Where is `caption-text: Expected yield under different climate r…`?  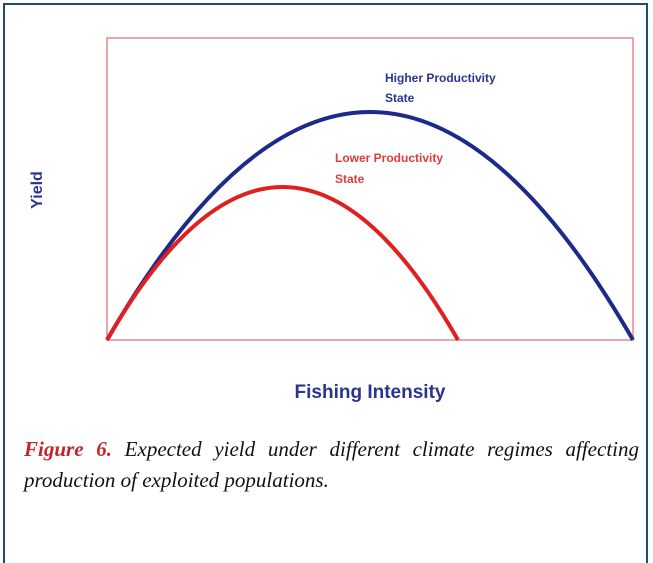
caption-text: Expected yield under different climate r… is located at coordinates (331, 464).